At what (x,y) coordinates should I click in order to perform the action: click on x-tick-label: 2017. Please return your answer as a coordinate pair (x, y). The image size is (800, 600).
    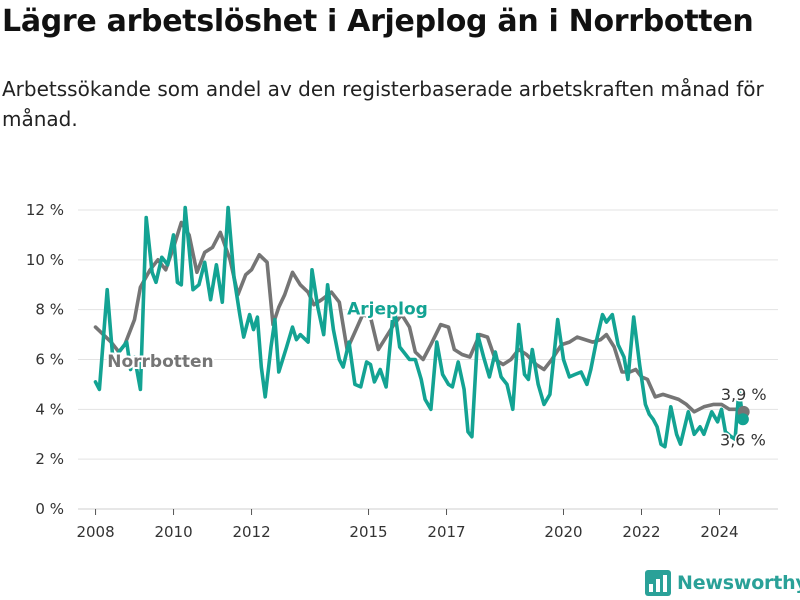
    Looking at the image, I should click on (446, 532).